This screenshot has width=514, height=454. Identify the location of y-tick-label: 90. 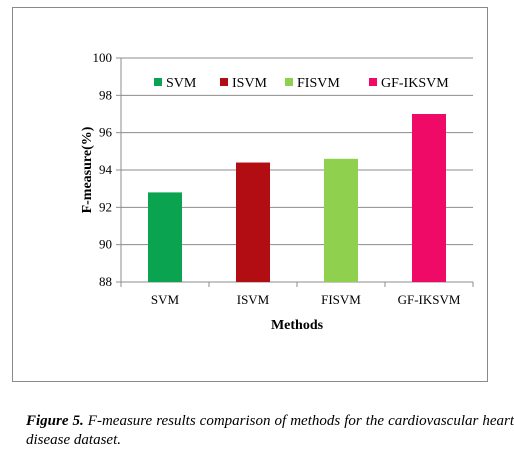
(105, 244).